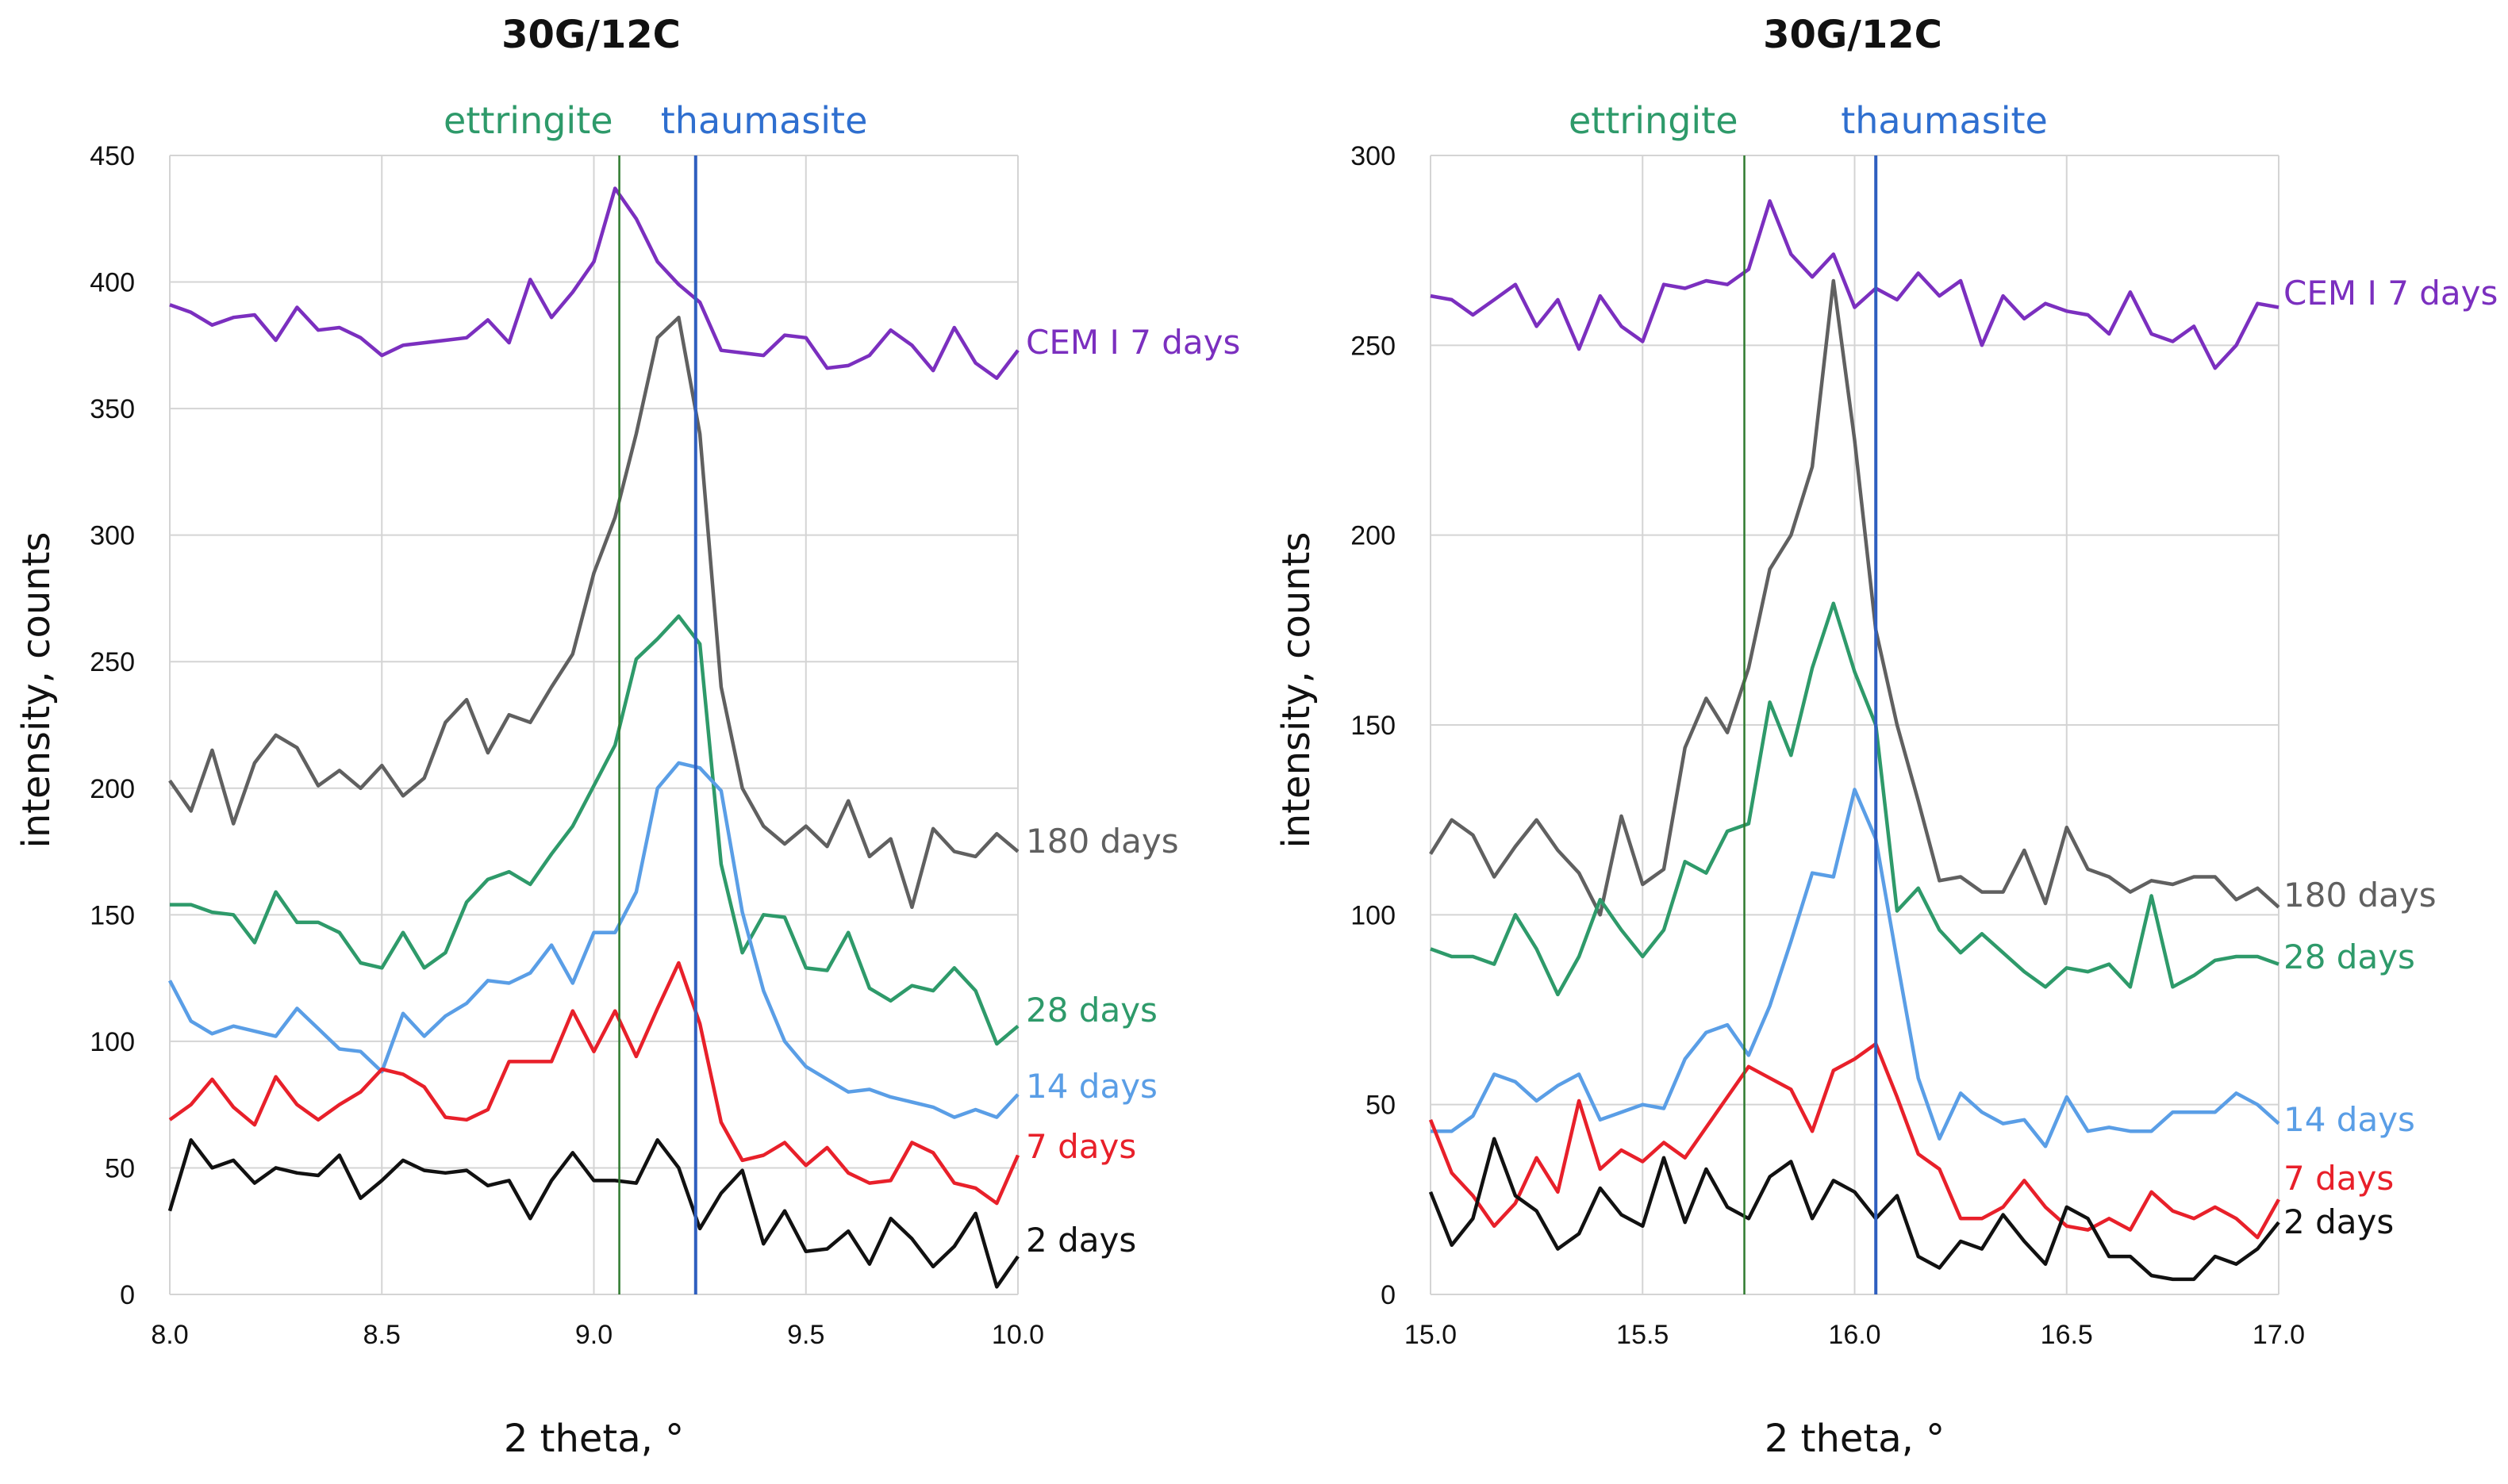 The width and height of the screenshot is (2508, 1484). What do you see at coordinates (1854, 1335) in the screenshot?
I see `x-tick-label: 16.0` at bounding box center [1854, 1335].